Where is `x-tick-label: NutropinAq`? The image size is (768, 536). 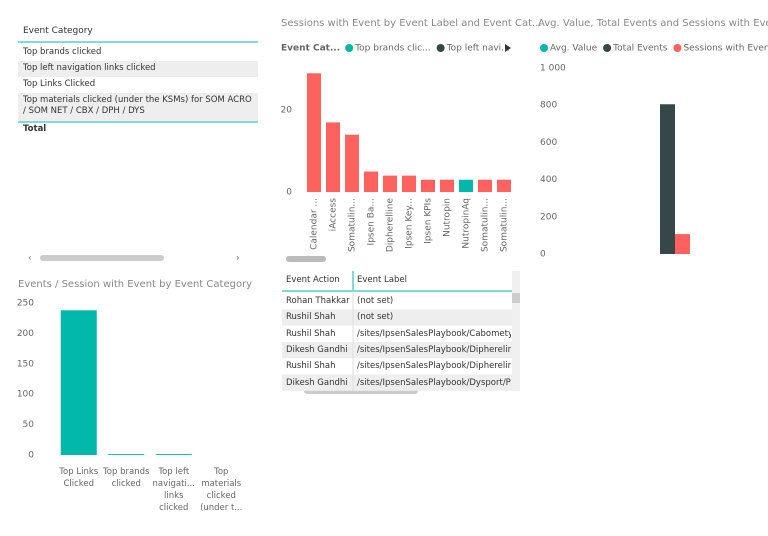 x-tick-label: NutropinAq is located at coordinates (467, 223).